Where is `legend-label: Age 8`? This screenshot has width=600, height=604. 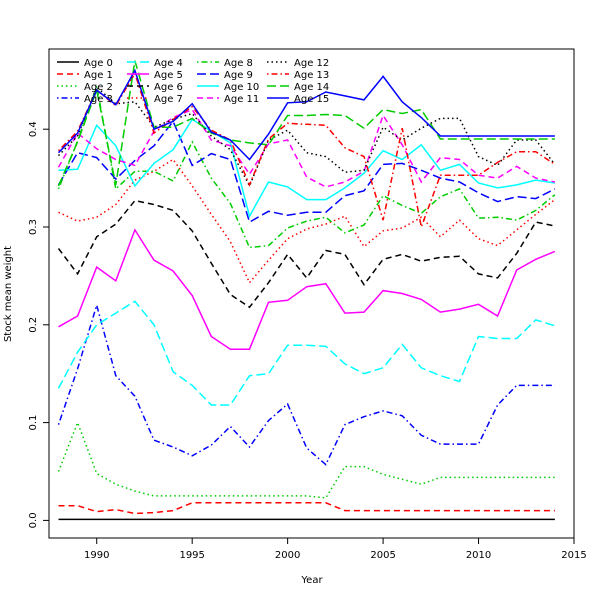
legend-label: Age 8 is located at coordinates (238, 63).